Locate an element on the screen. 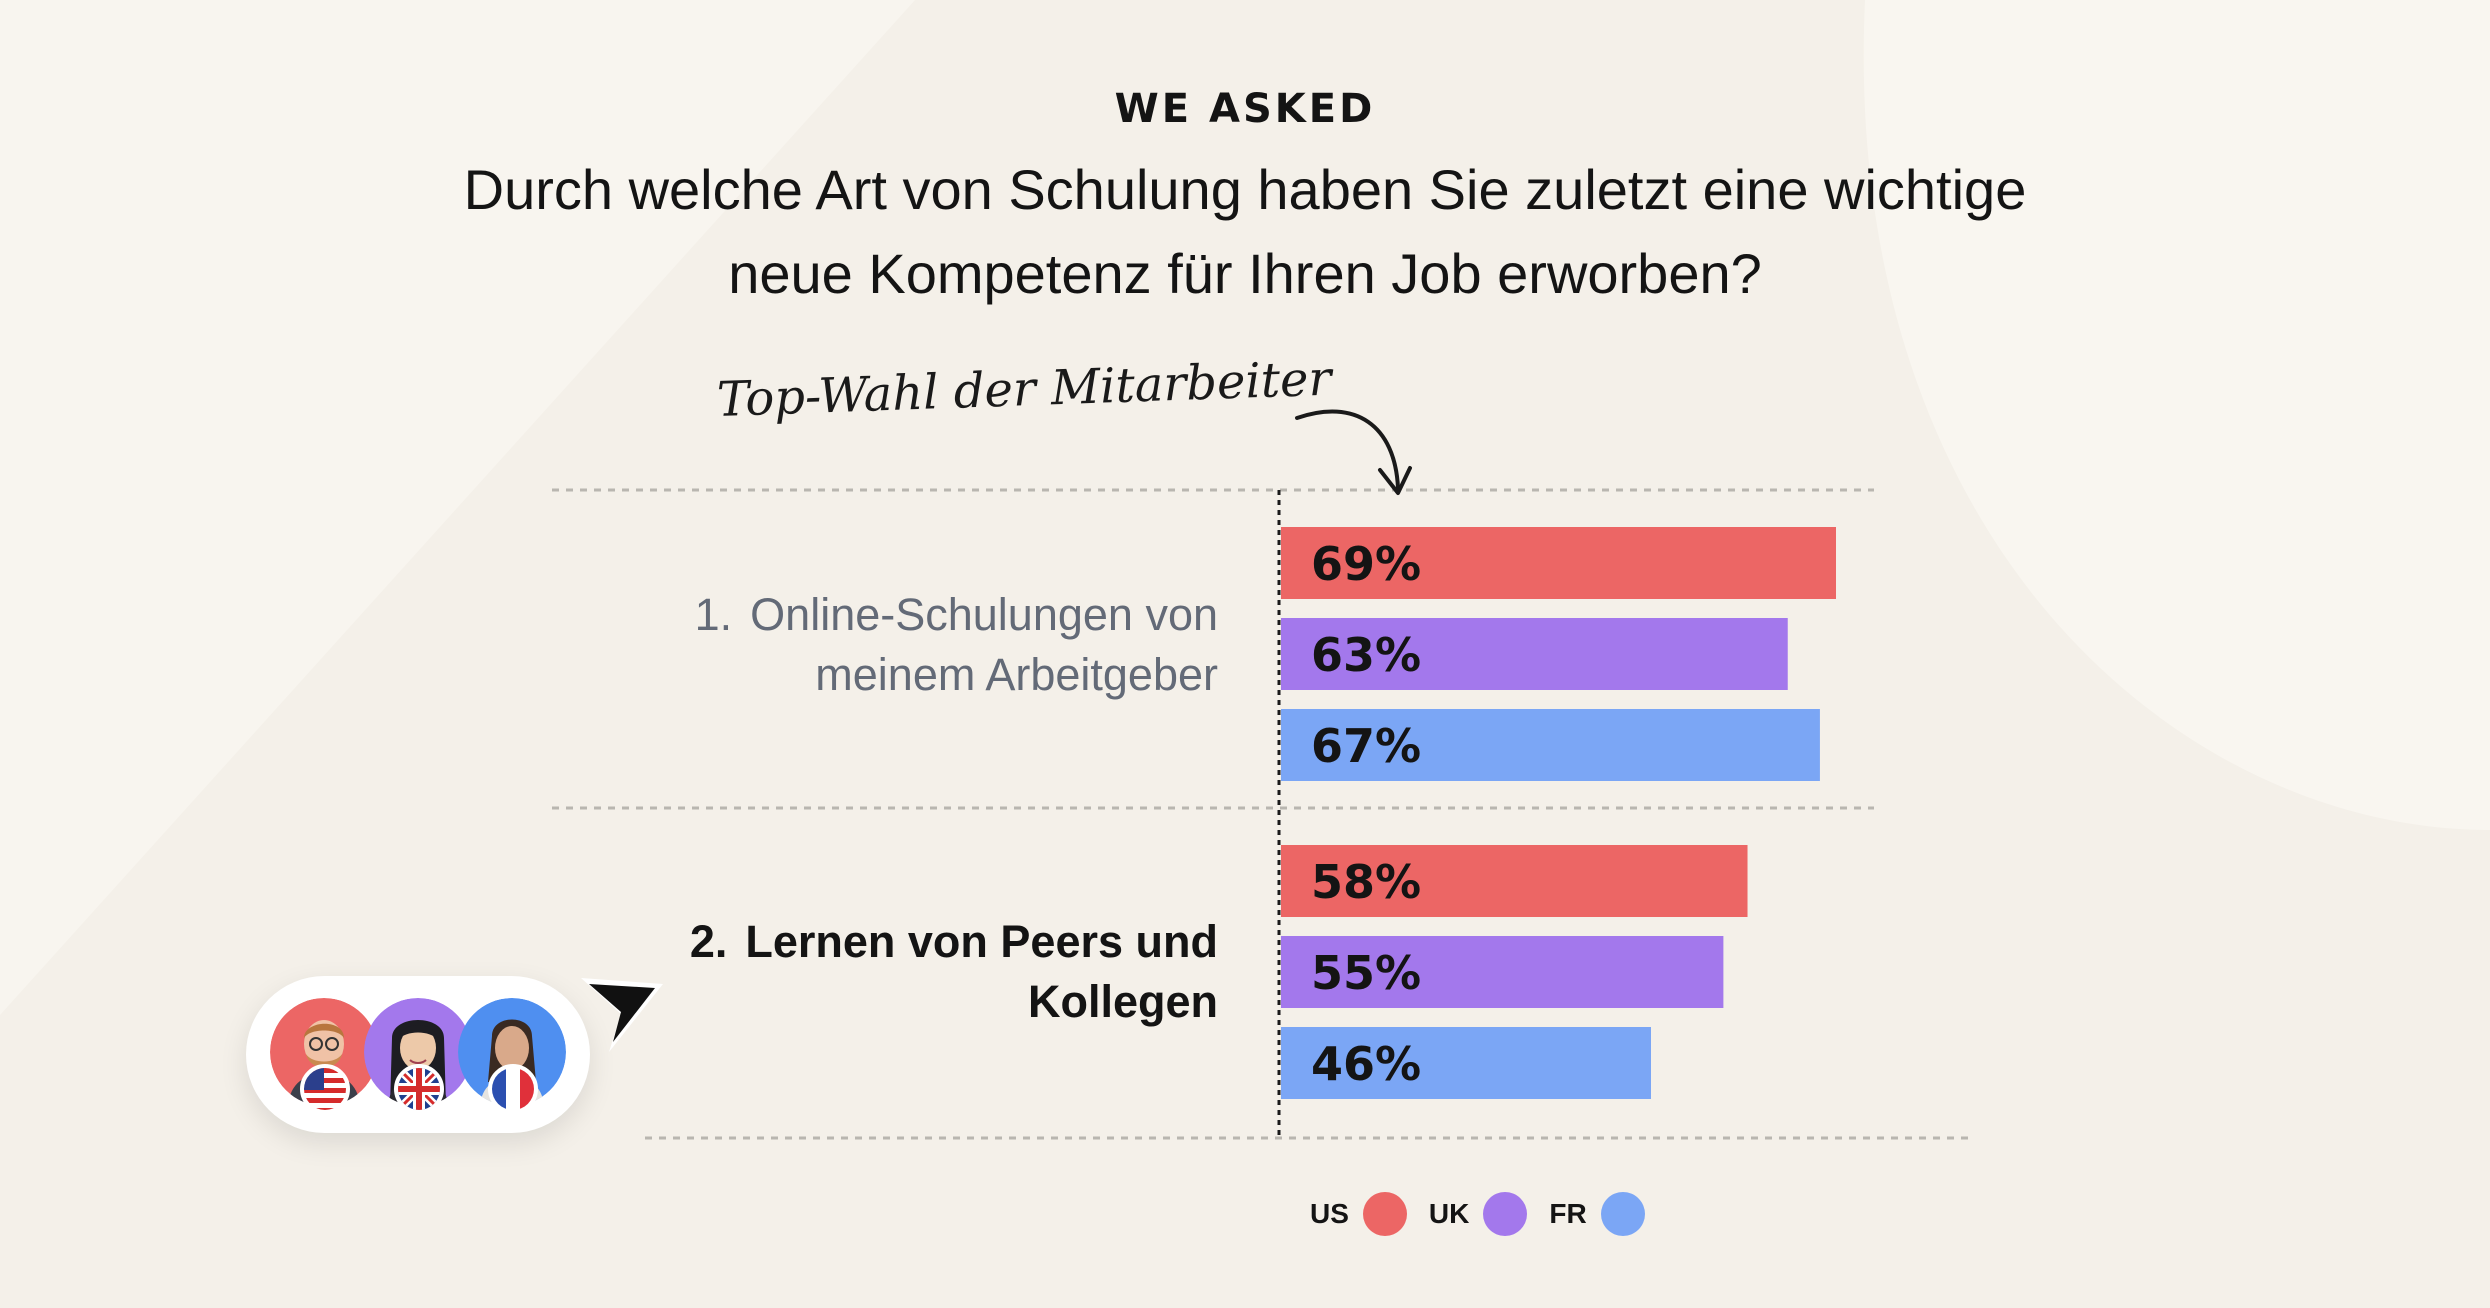 The height and width of the screenshot is (1308, 2490). bar-value-label-us-cat-1: 69% is located at coordinates (1366, 564).